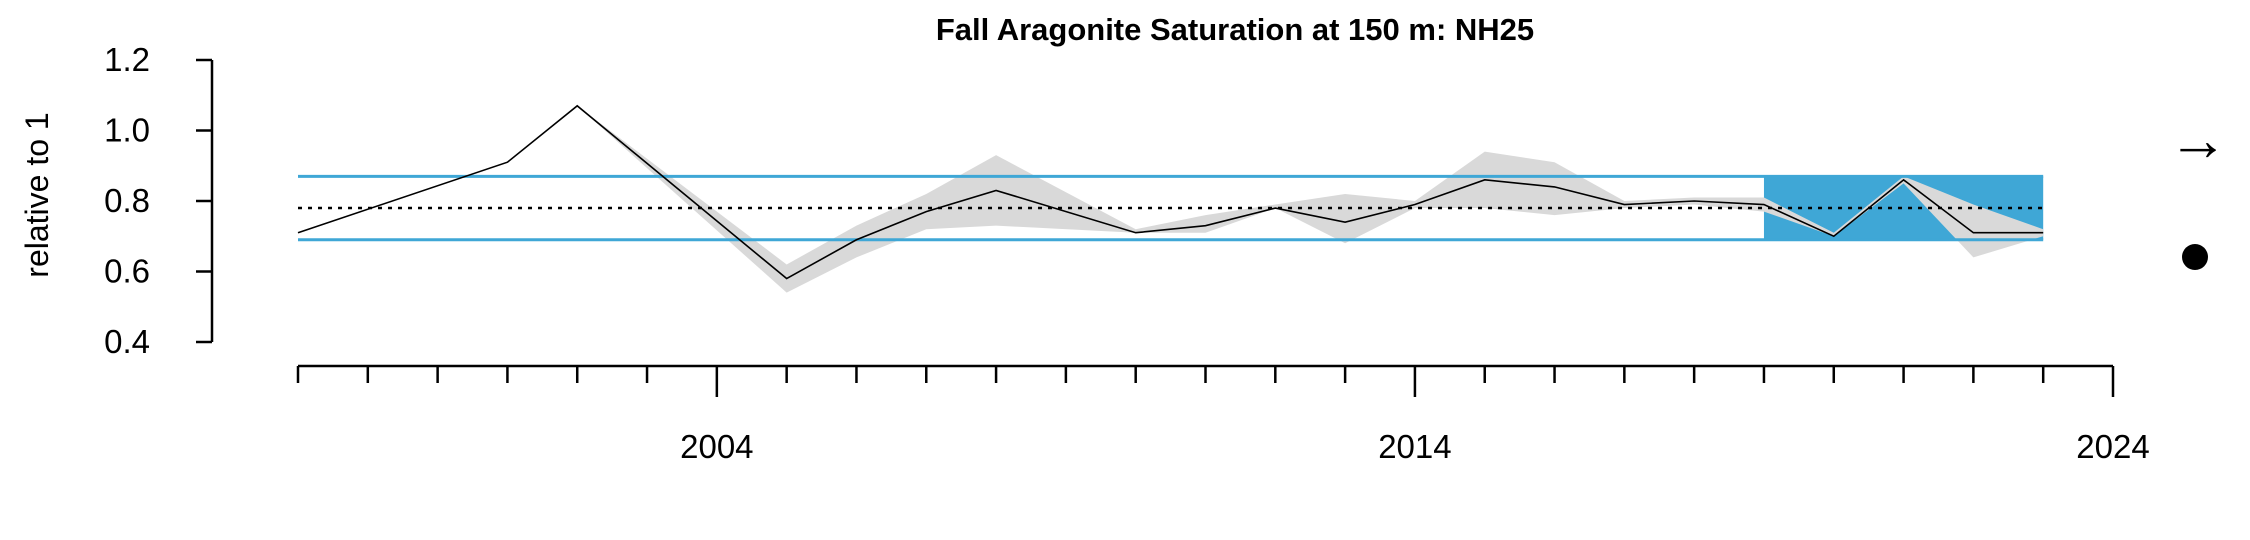 The width and height of the screenshot is (2250, 540). I want to click on y-tick-label: 0.4, so click(127, 341).